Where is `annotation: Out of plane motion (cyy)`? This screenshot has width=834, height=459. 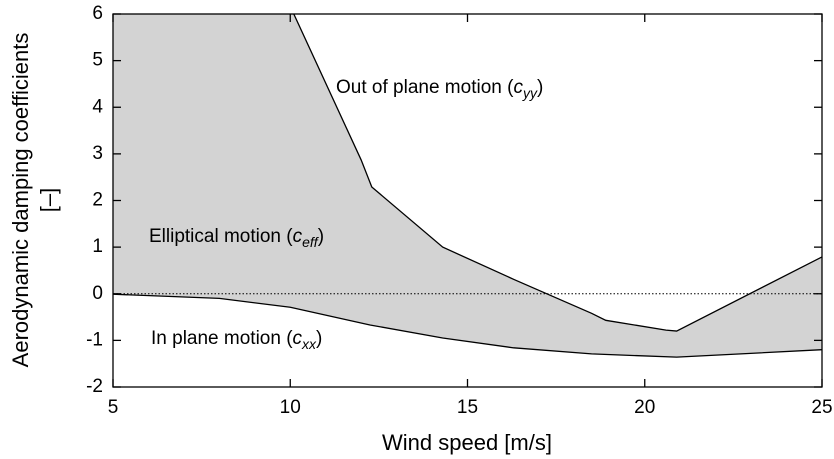
annotation: Out of plane motion (cyy) is located at coordinates (439, 89).